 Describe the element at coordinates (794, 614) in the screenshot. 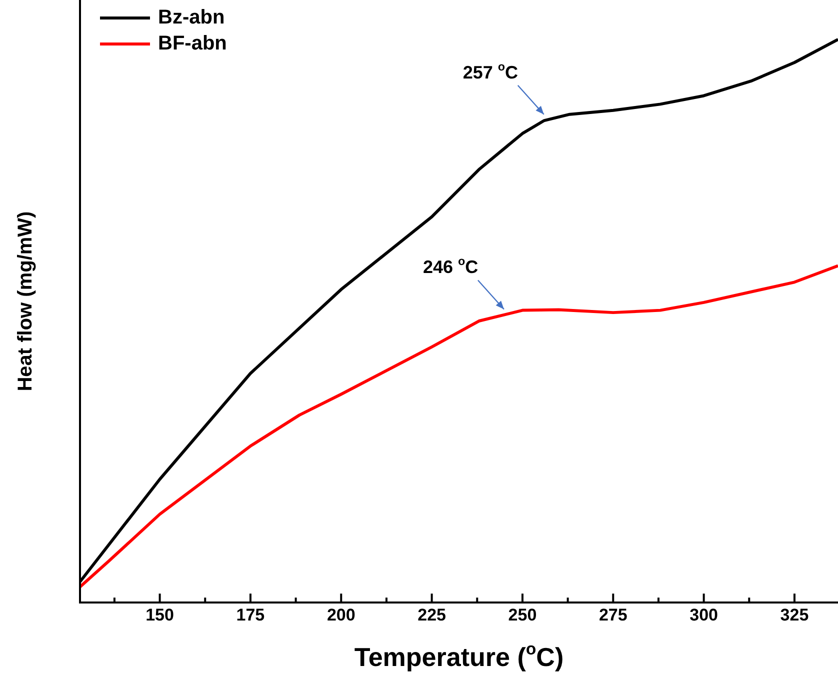

I see `x-tick-label: 325` at that location.